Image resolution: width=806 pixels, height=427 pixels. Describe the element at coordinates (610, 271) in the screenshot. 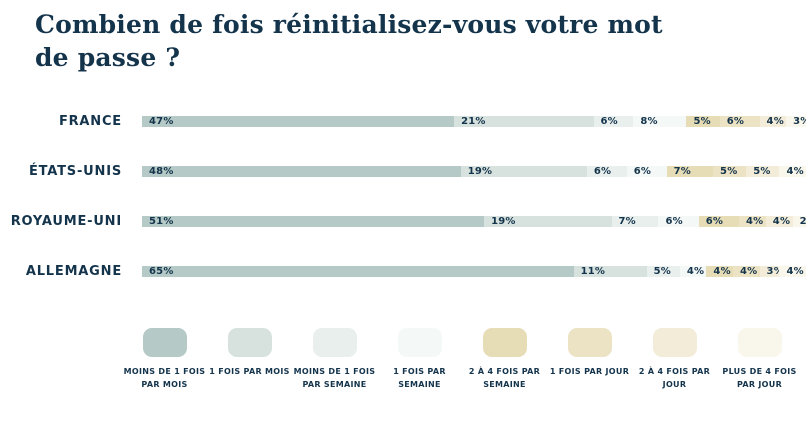

I see `bar-segment-1-fois-par-mois: 11%` at that location.